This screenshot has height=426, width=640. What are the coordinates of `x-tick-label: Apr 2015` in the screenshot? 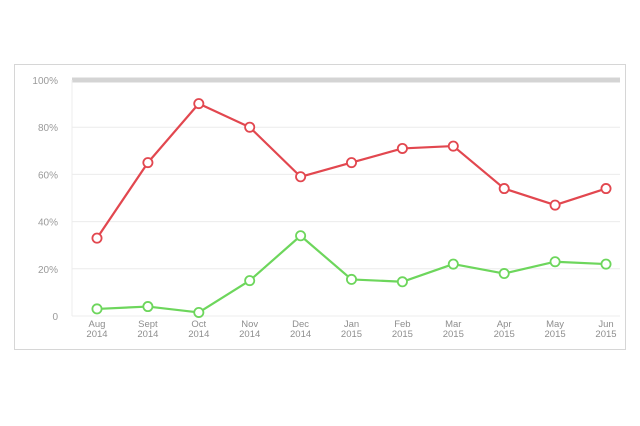 It's located at (504, 329).